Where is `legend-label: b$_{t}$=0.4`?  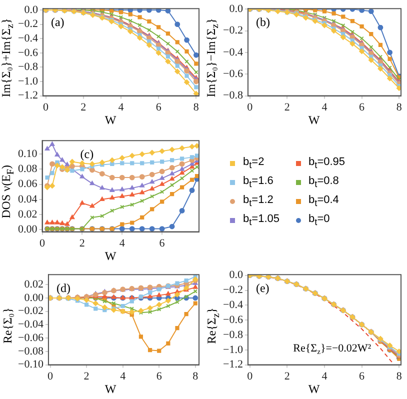
legend-label: b$_{t}$=0.4 is located at coordinates (323, 201).